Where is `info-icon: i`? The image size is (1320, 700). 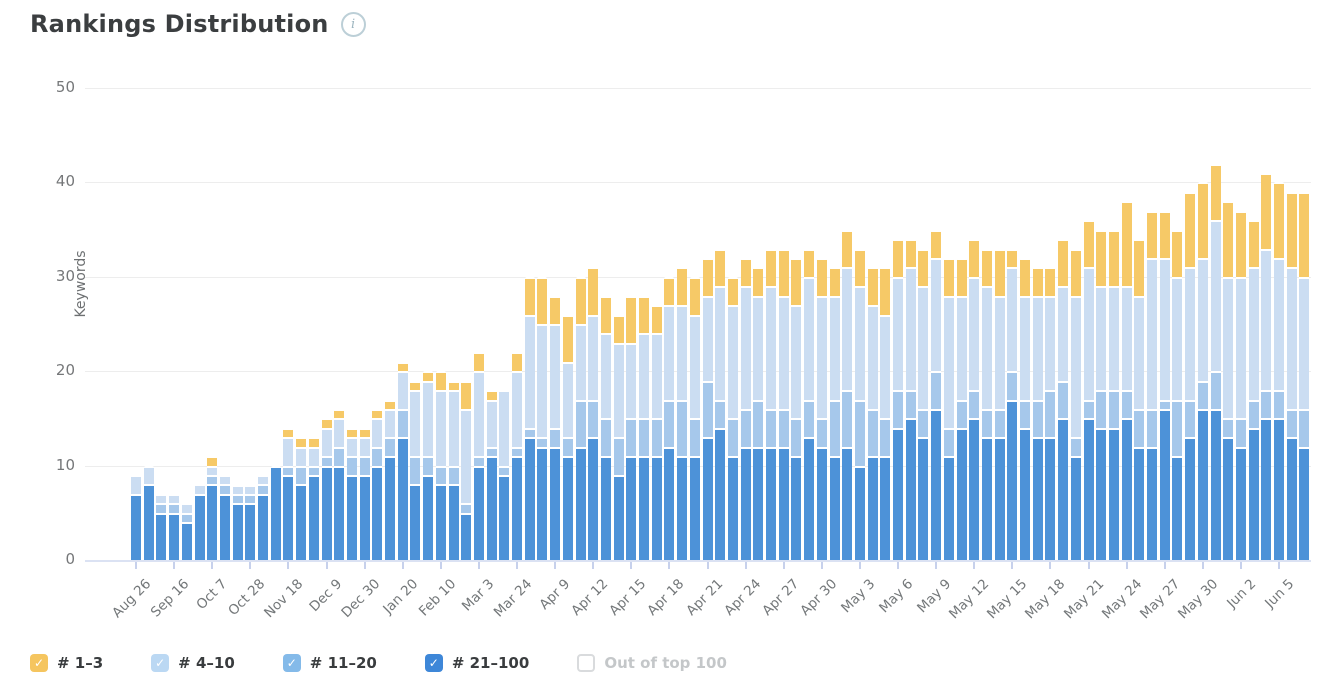 info-icon: i is located at coordinates (353, 24).